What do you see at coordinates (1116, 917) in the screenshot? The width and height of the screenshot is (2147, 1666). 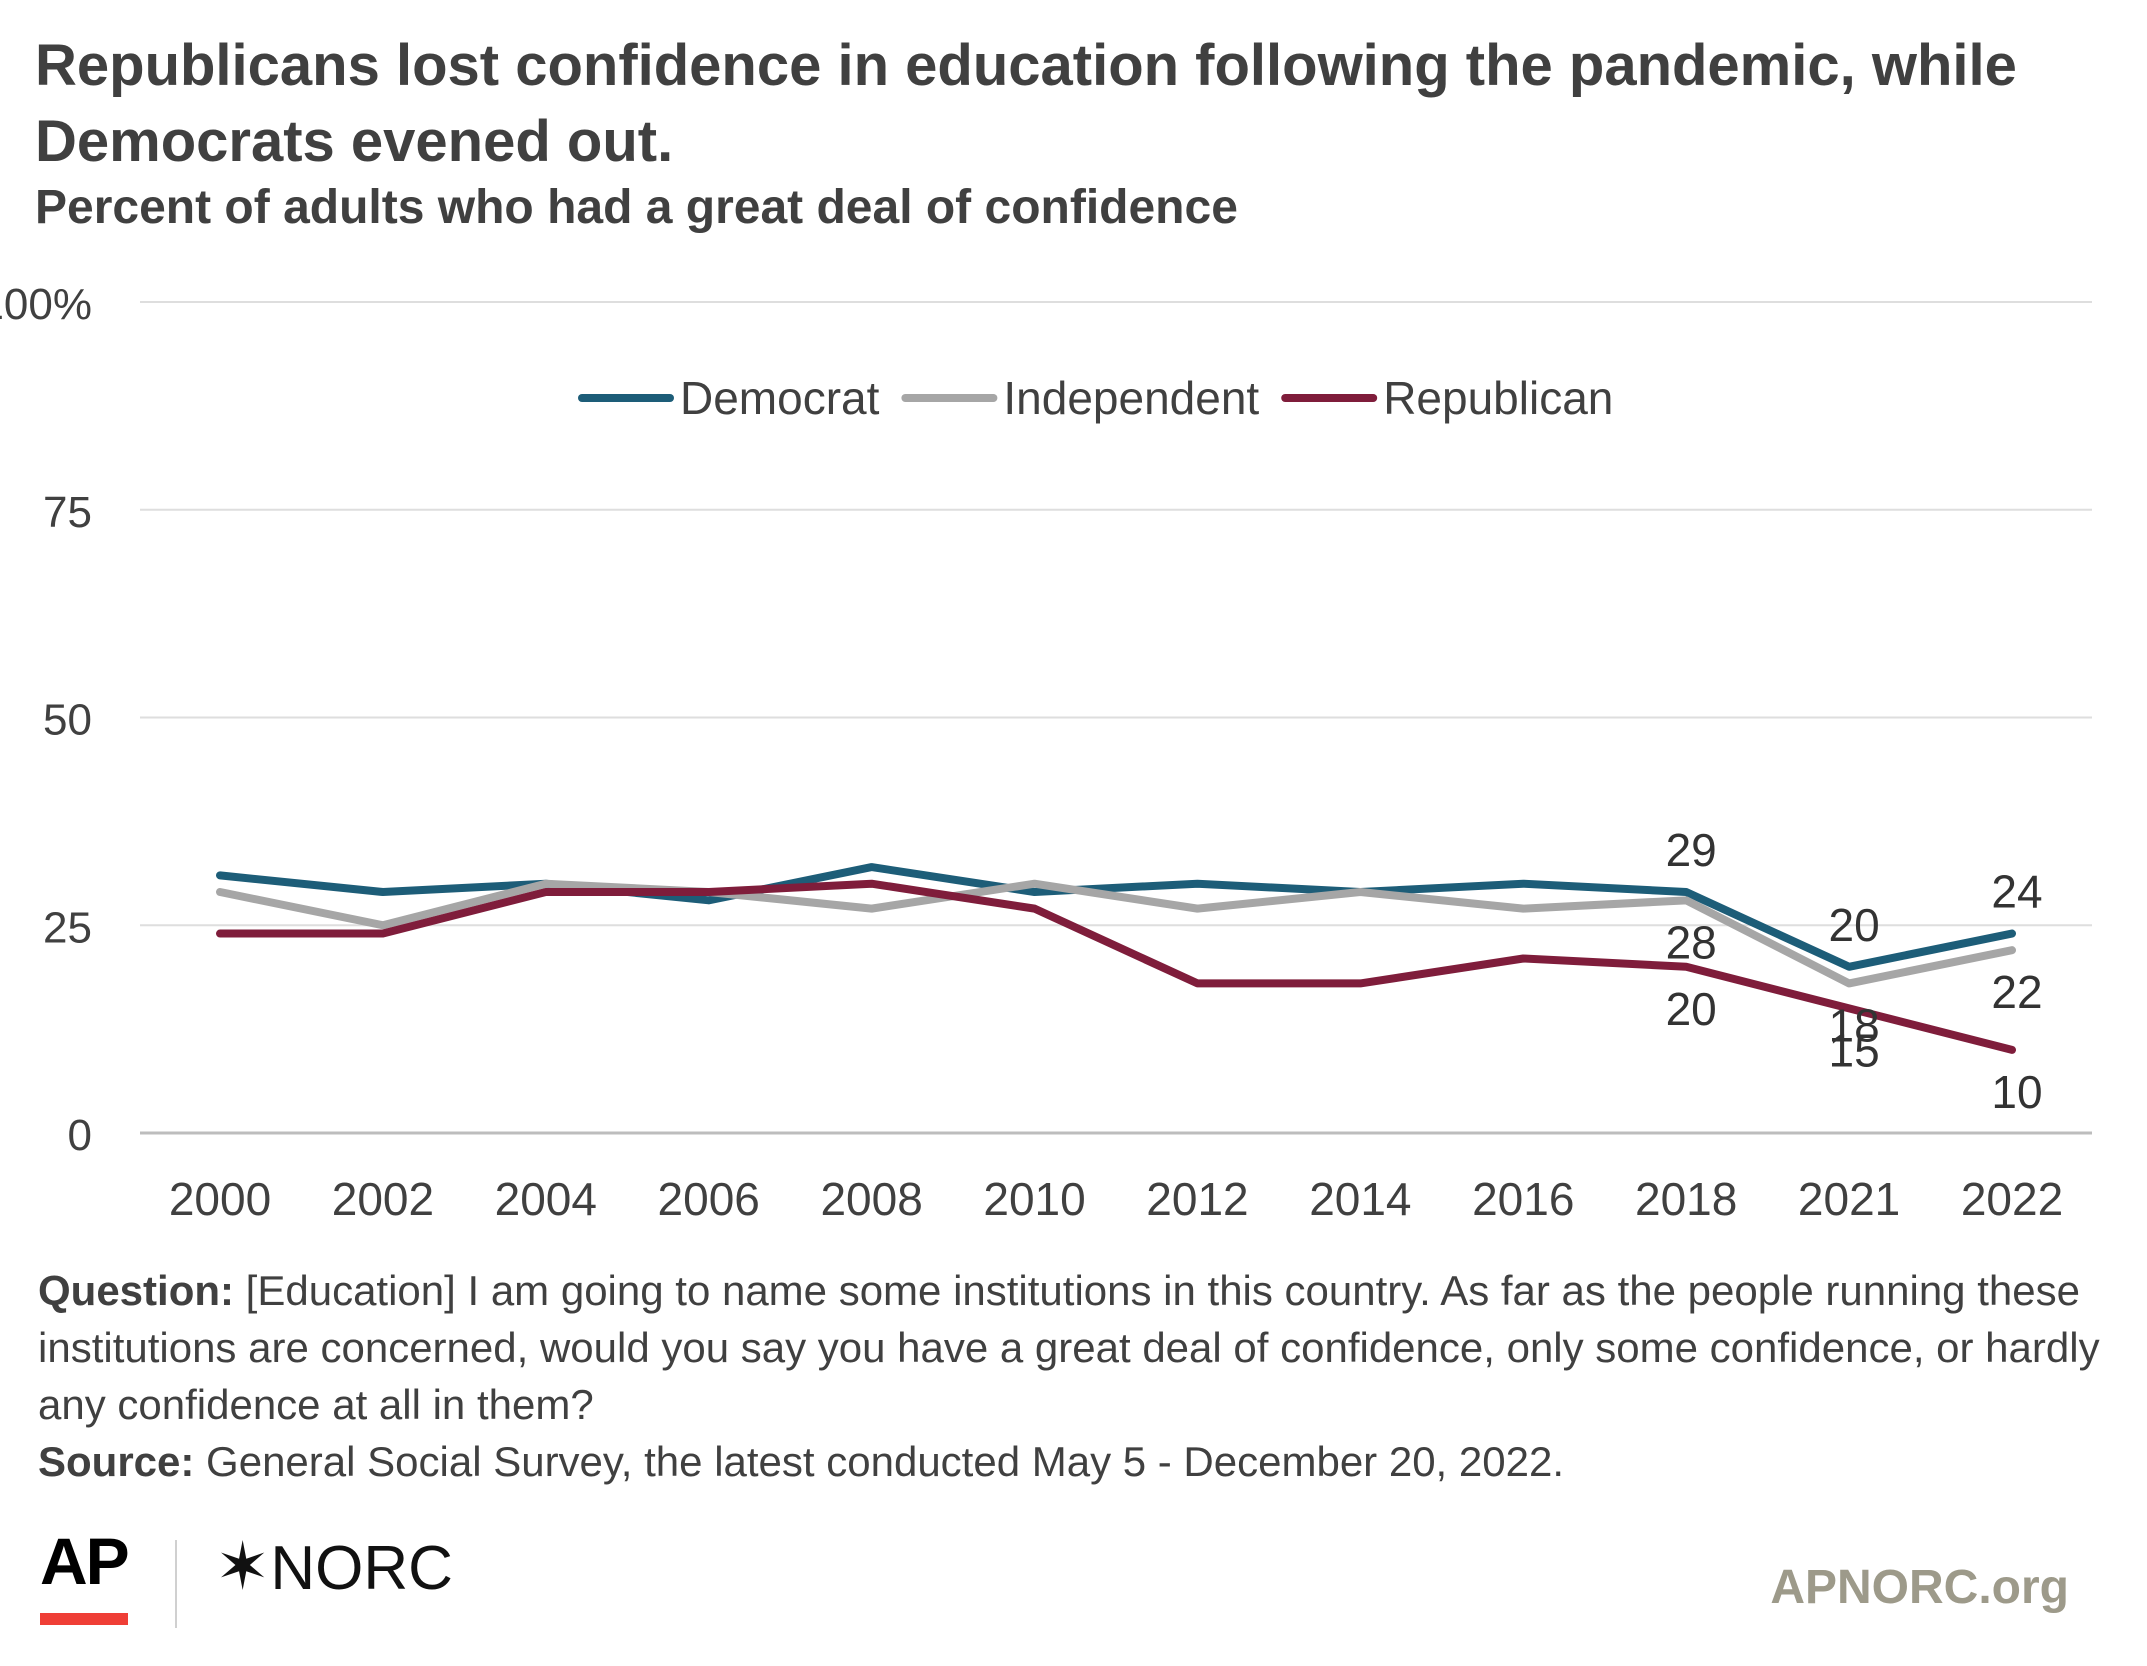 I see `series-line-democrat` at bounding box center [1116, 917].